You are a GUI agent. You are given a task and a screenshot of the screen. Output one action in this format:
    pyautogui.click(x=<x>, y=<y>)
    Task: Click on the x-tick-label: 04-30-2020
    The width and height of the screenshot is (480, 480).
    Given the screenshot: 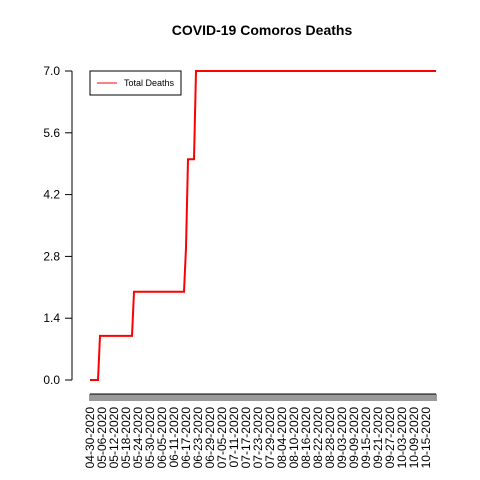 What is the action you would take?
    pyautogui.click(x=90, y=438)
    